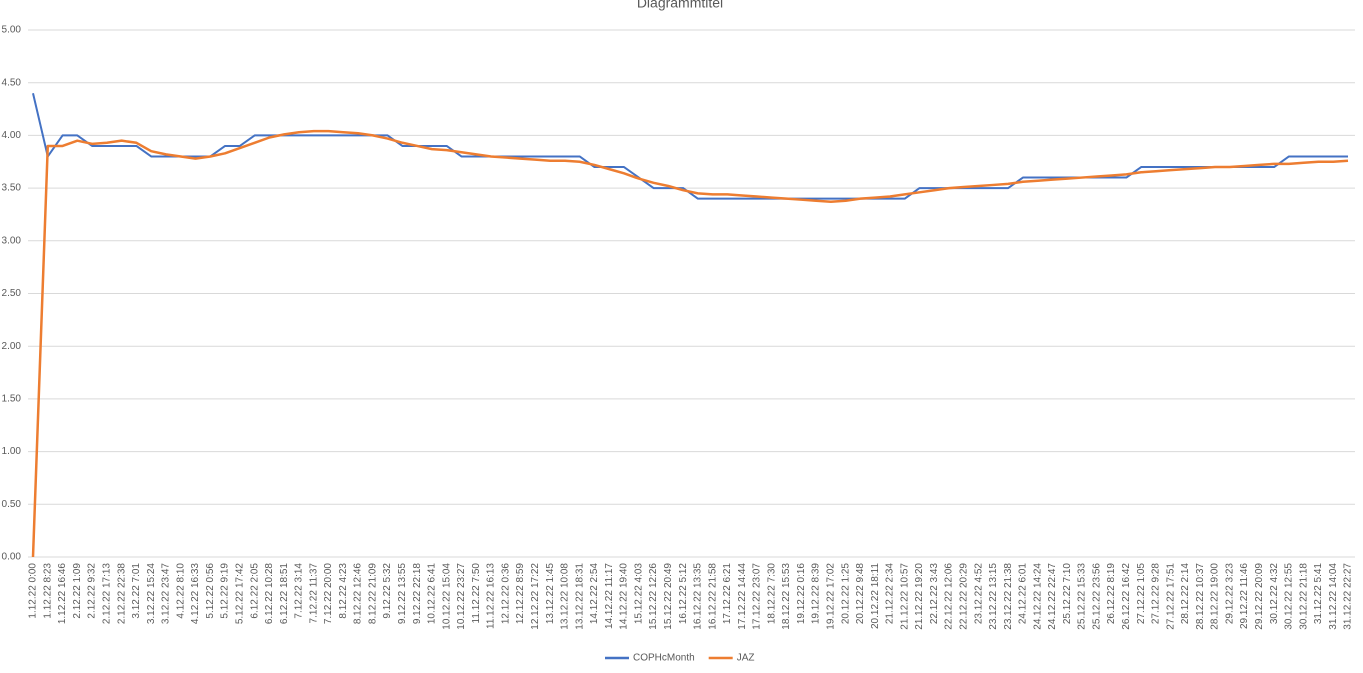 This screenshot has height=673, width=1363. What do you see at coordinates (1185, 594) in the screenshot?
I see `x-tick-label: 28.12.22 2:14` at bounding box center [1185, 594].